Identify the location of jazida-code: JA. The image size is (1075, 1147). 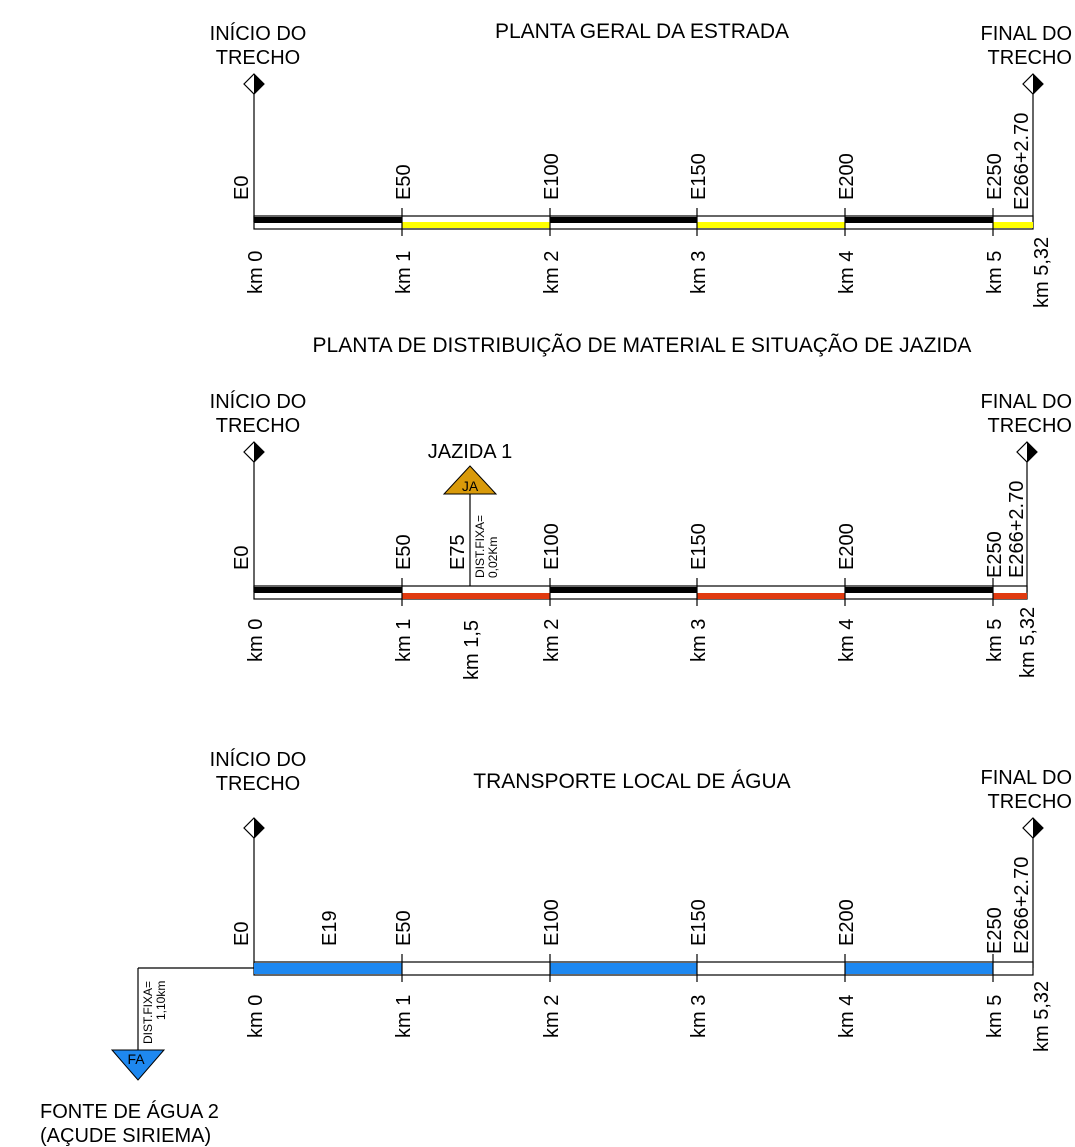
(470, 486).